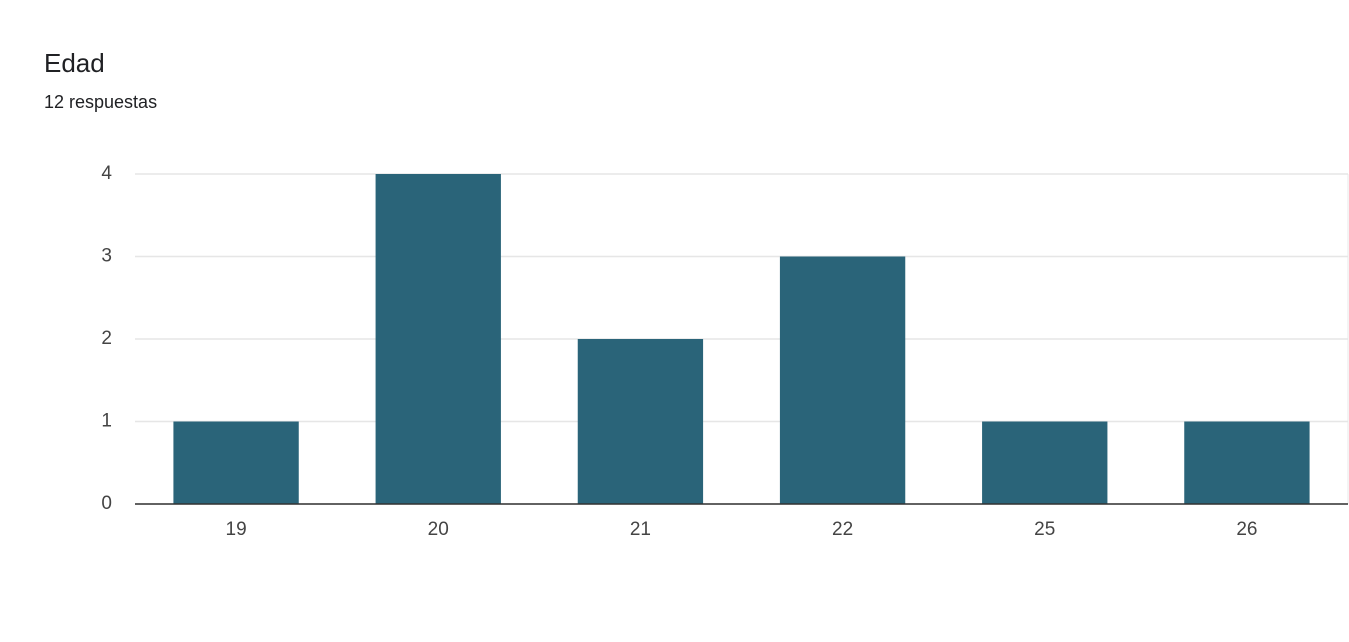 The height and width of the screenshot is (642, 1349). Describe the element at coordinates (74, 63) in the screenshot. I see `chart-title: Edad` at that location.